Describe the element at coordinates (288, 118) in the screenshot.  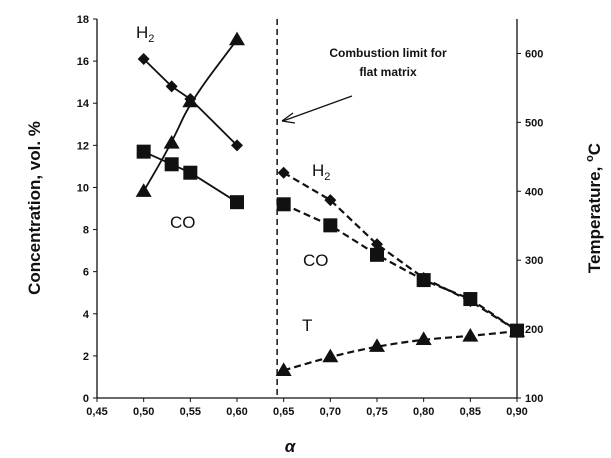
I see `combustion-limit-arrowhead` at that location.